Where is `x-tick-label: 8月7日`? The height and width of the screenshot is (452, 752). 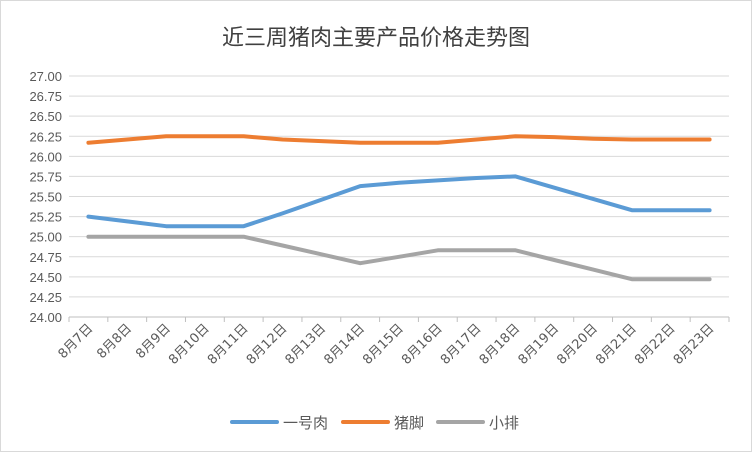 x-tick-label: 8月7日 is located at coordinates (76, 341).